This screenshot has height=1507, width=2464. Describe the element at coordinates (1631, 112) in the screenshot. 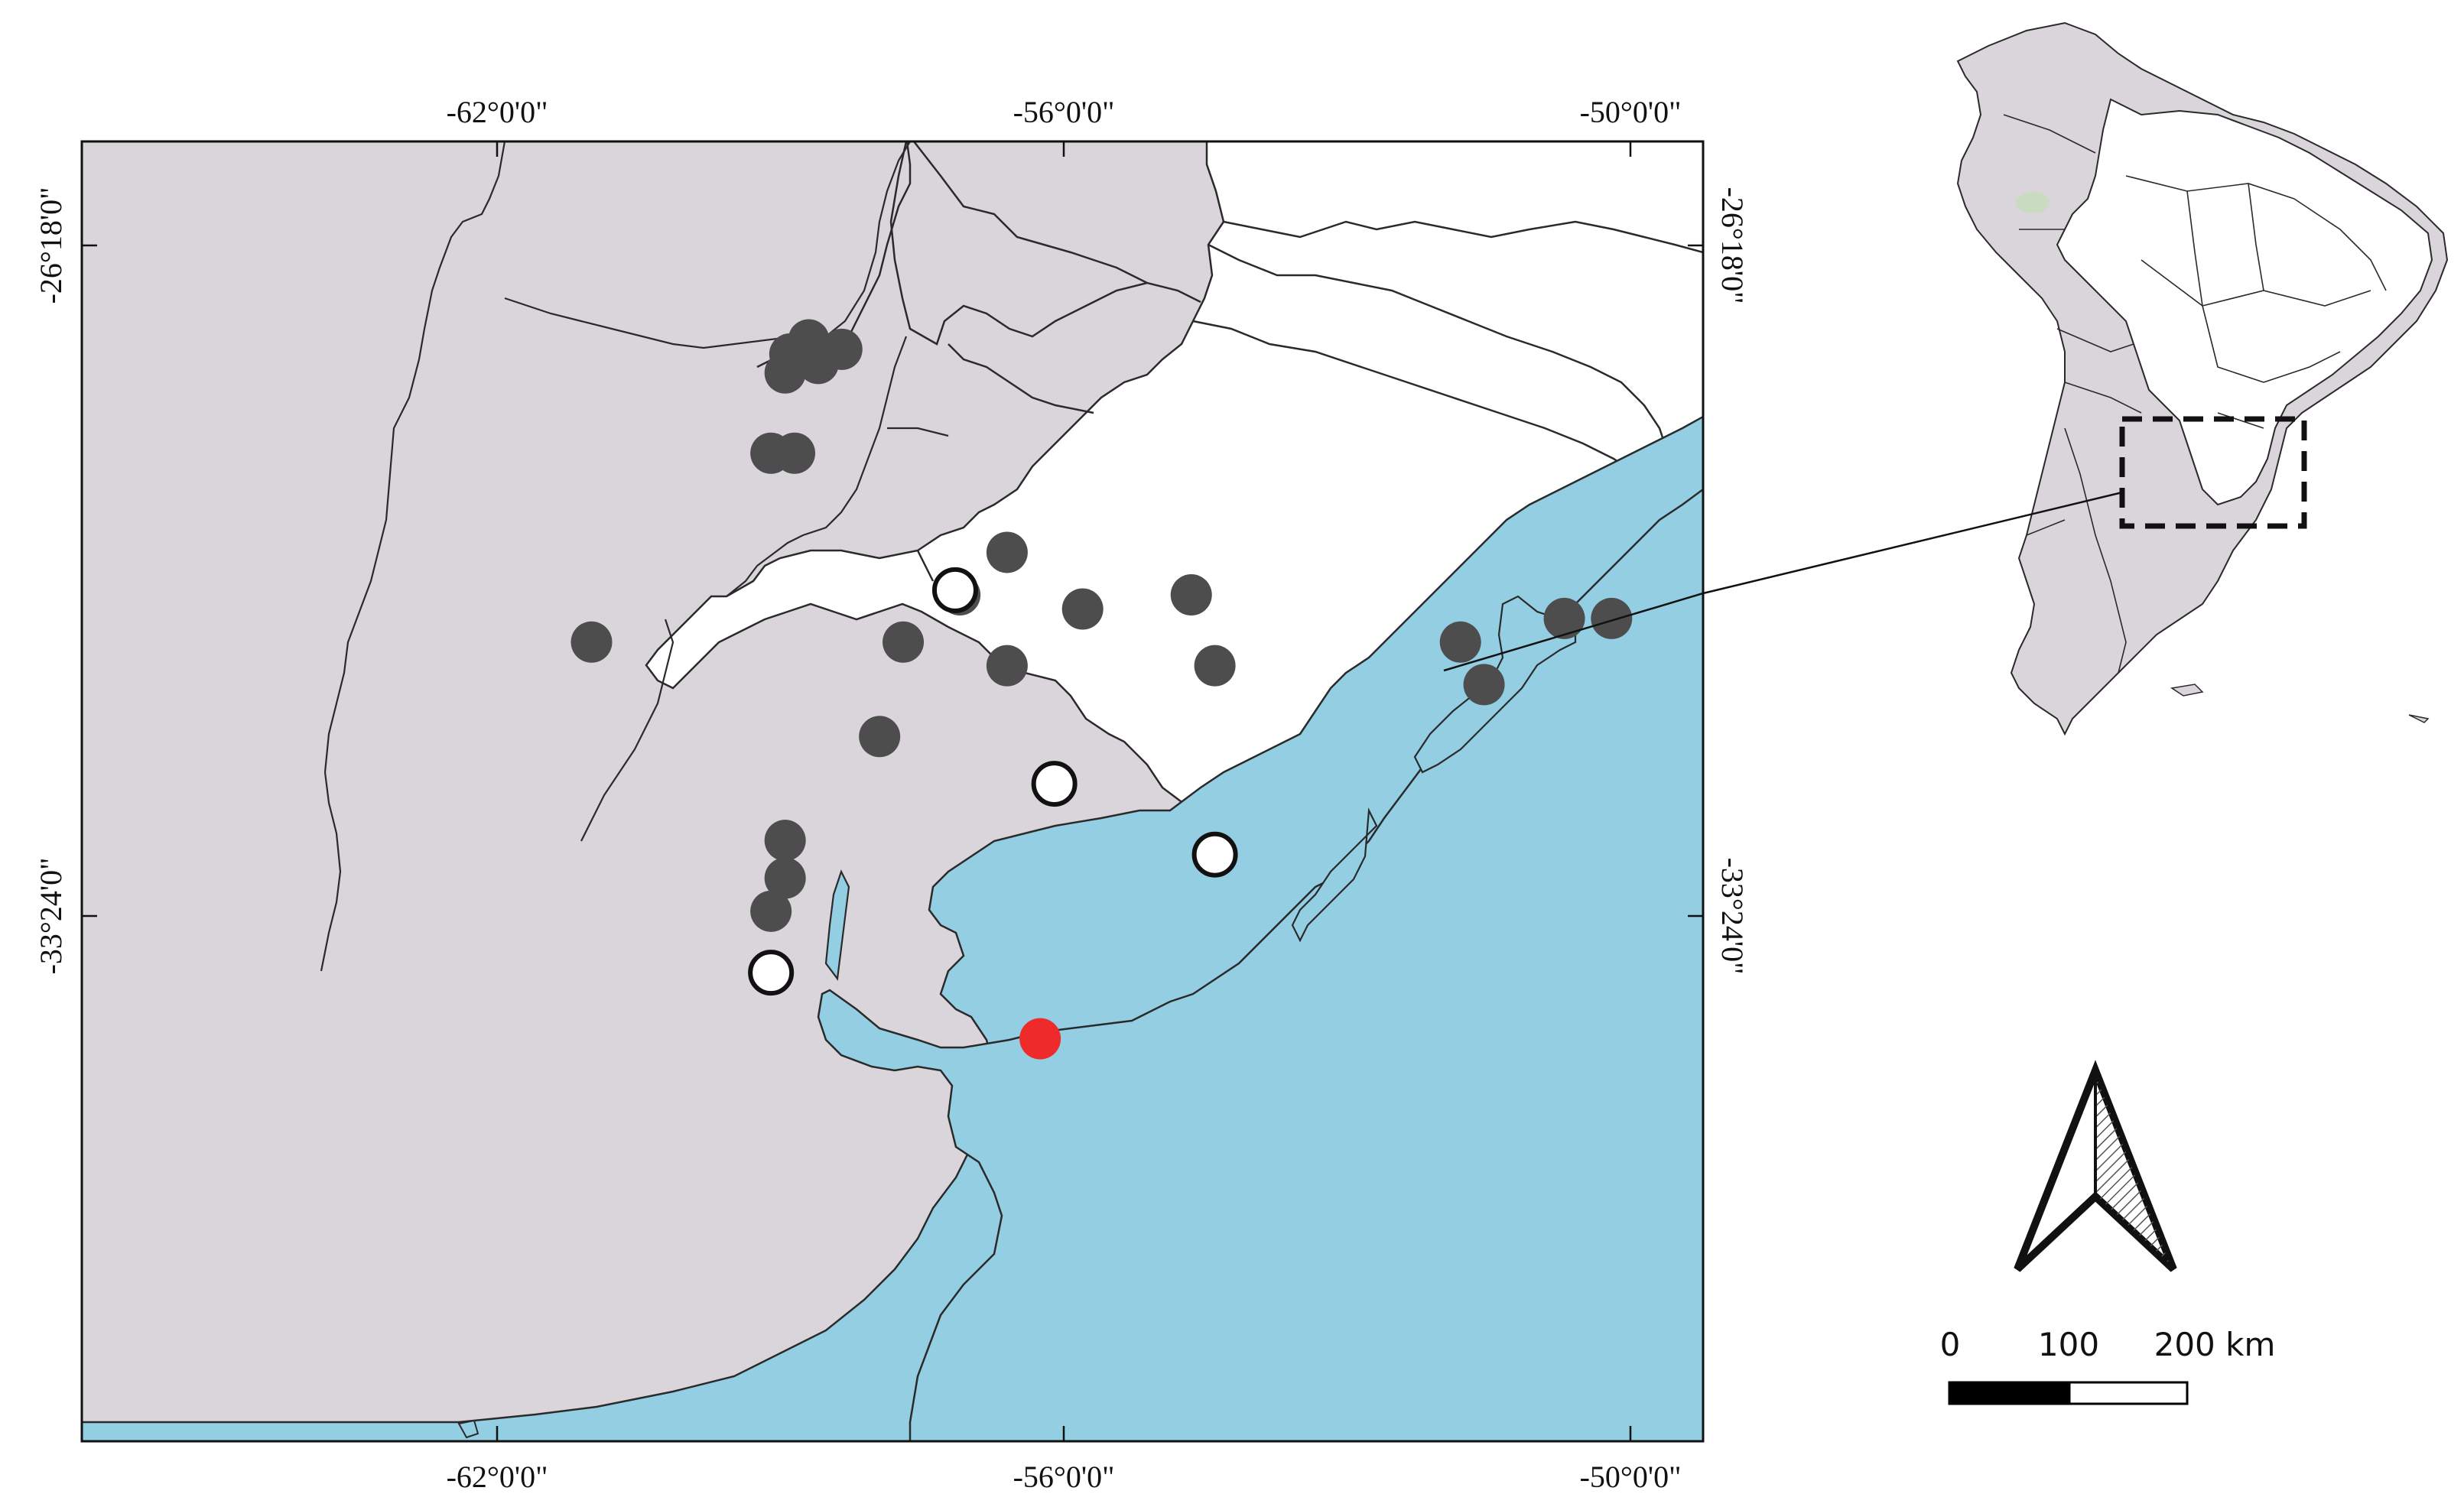

I see `lon-label-top-3: -50°0'0"` at that location.